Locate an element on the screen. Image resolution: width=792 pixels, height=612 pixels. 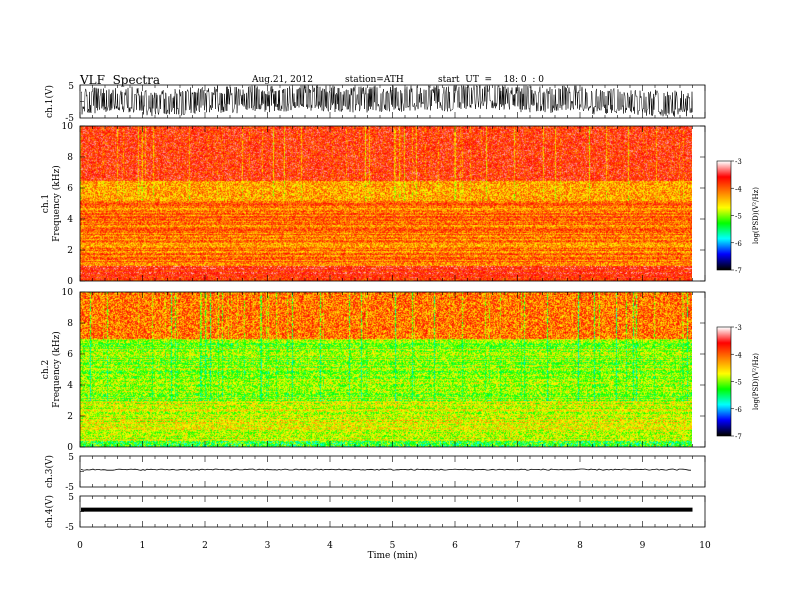
ytick-label-ch2-spectrogram: 10 is located at coordinates (68, 293).